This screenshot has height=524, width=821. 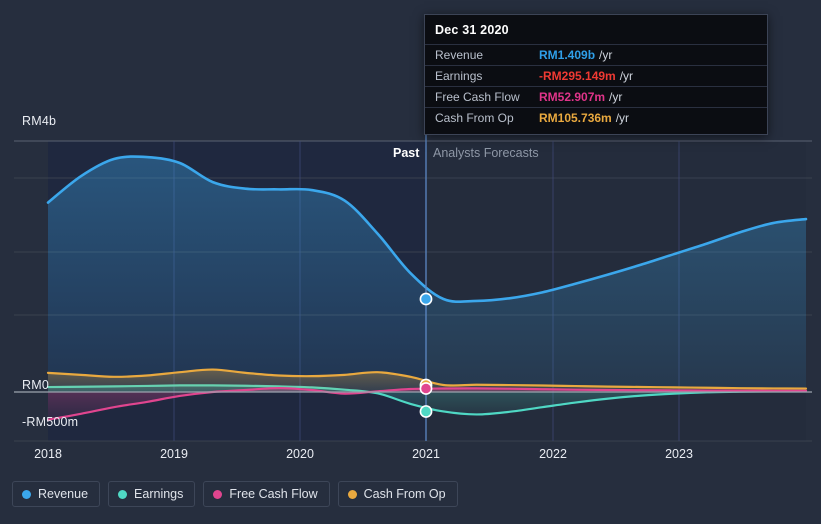 What do you see at coordinates (174, 454) in the screenshot?
I see `x-axis-tick-label: 2019` at bounding box center [174, 454].